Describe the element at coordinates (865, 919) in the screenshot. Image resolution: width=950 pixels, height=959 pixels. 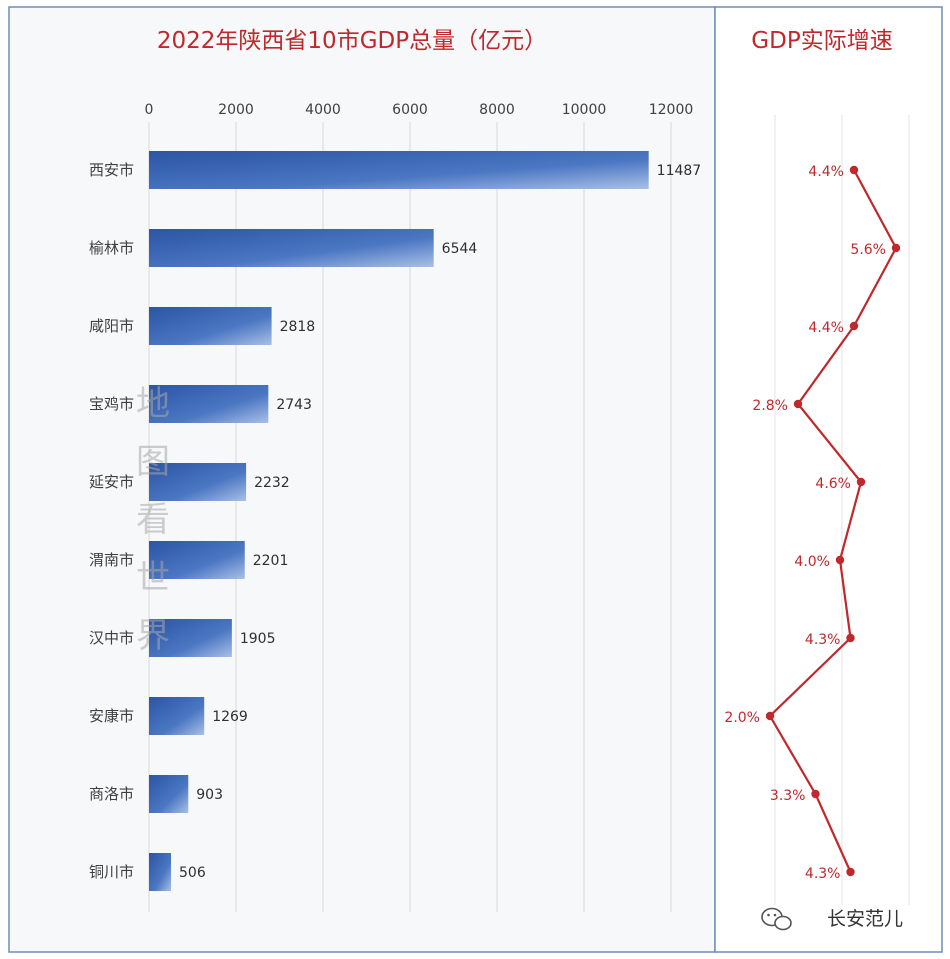
I see `footer-brand-text: 长安范儿` at that location.